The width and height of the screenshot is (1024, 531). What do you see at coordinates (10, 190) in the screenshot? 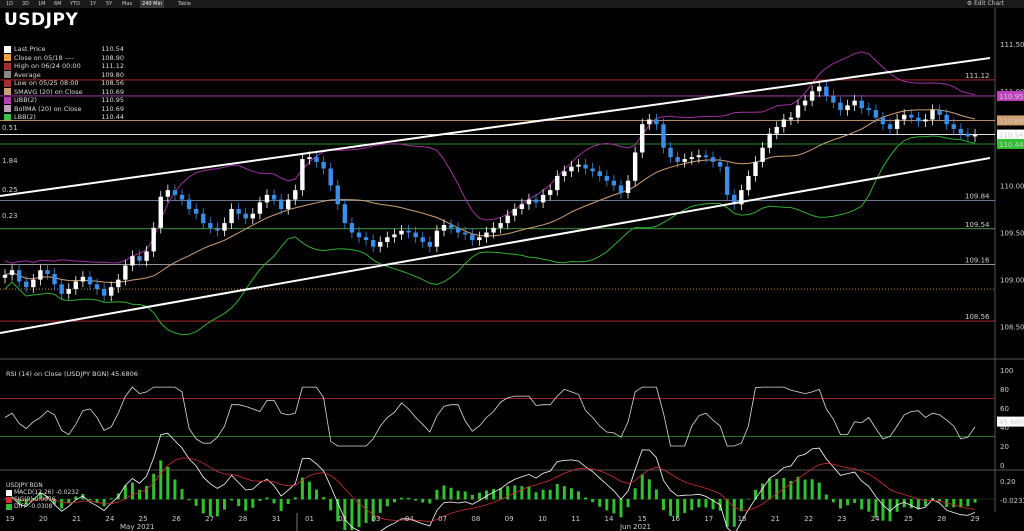
I see `fib-label: 0.25` at bounding box center [10, 190].